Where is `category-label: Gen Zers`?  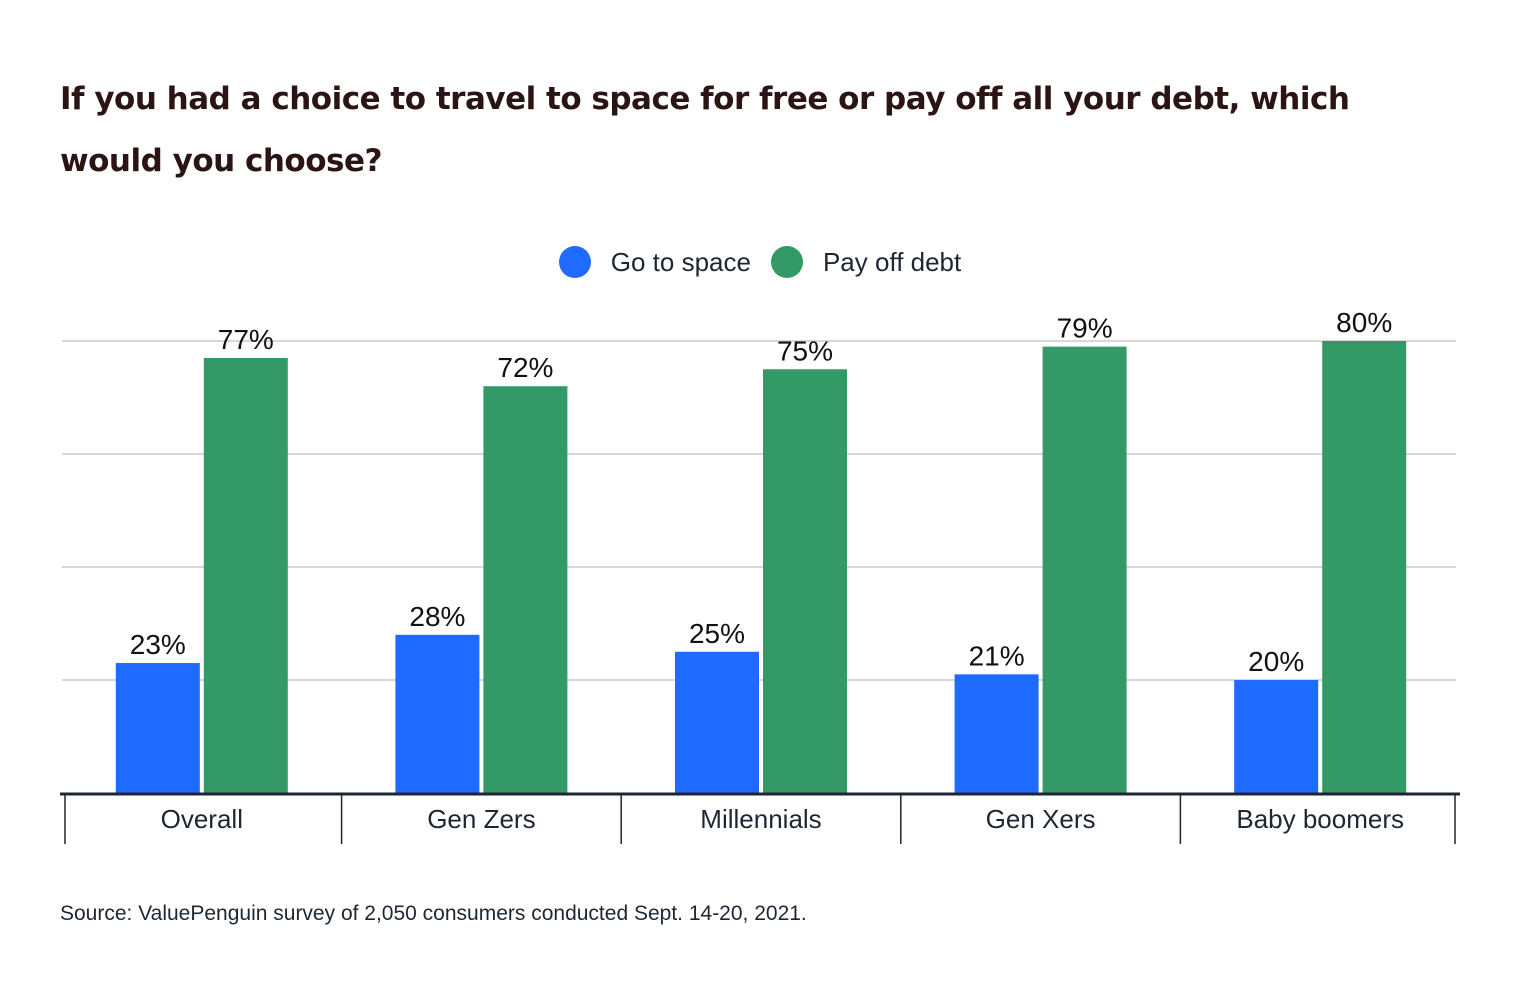 category-label: Gen Zers is located at coordinates (481, 819).